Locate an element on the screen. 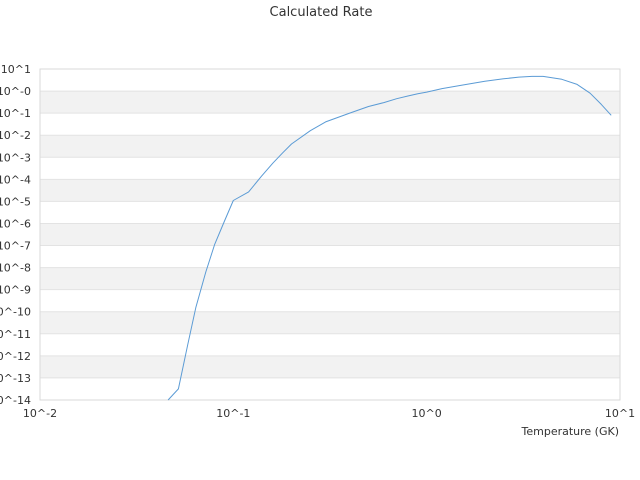 This screenshot has width=640, height=480. y-tick-label: 10^-12 is located at coordinates (15, 356).